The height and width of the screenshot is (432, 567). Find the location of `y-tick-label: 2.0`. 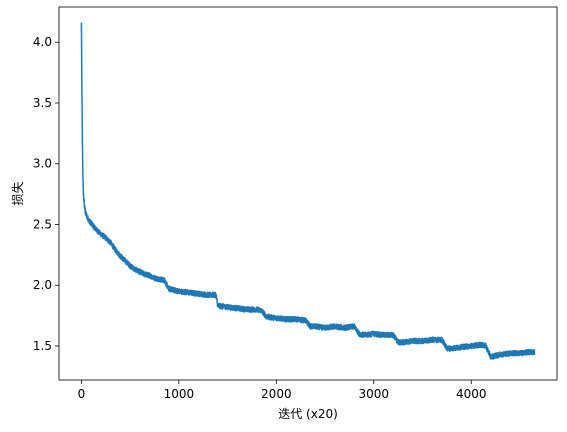

y-tick-label: 2.0 is located at coordinates (42, 285).